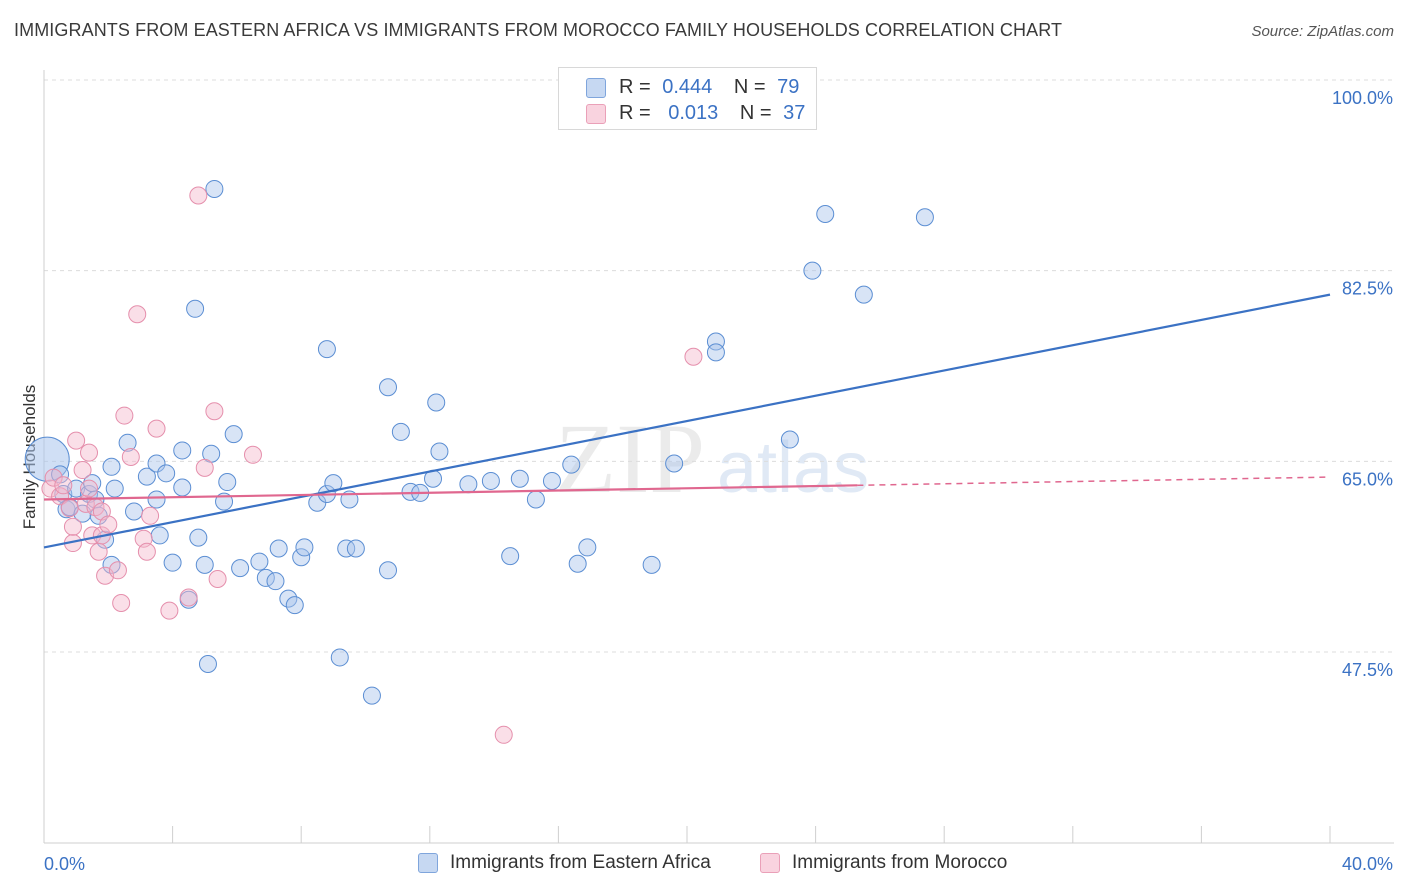 The image size is (1406, 892). I want to click on trend-line-morocco-extension, so click(1094, 481).